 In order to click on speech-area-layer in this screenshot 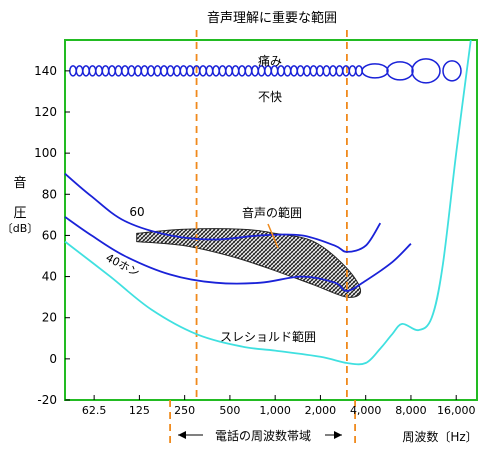, I will do `click(249, 263)`.